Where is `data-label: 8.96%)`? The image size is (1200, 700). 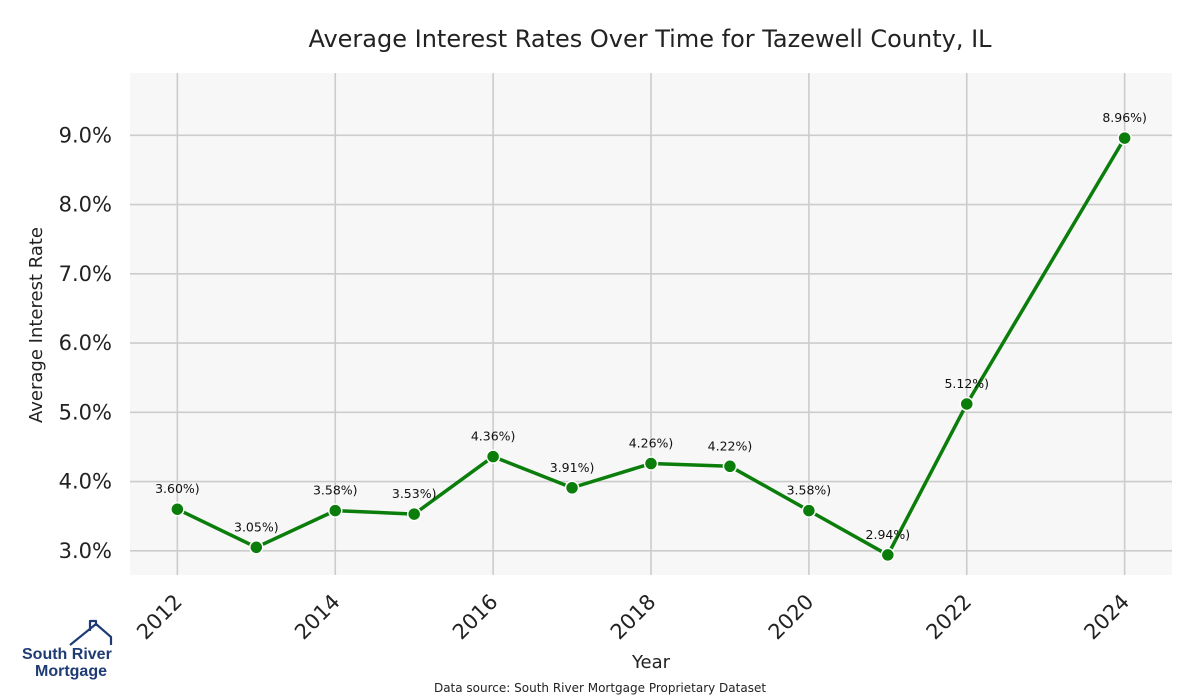 data-label: 8.96%) is located at coordinates (1124, 117).